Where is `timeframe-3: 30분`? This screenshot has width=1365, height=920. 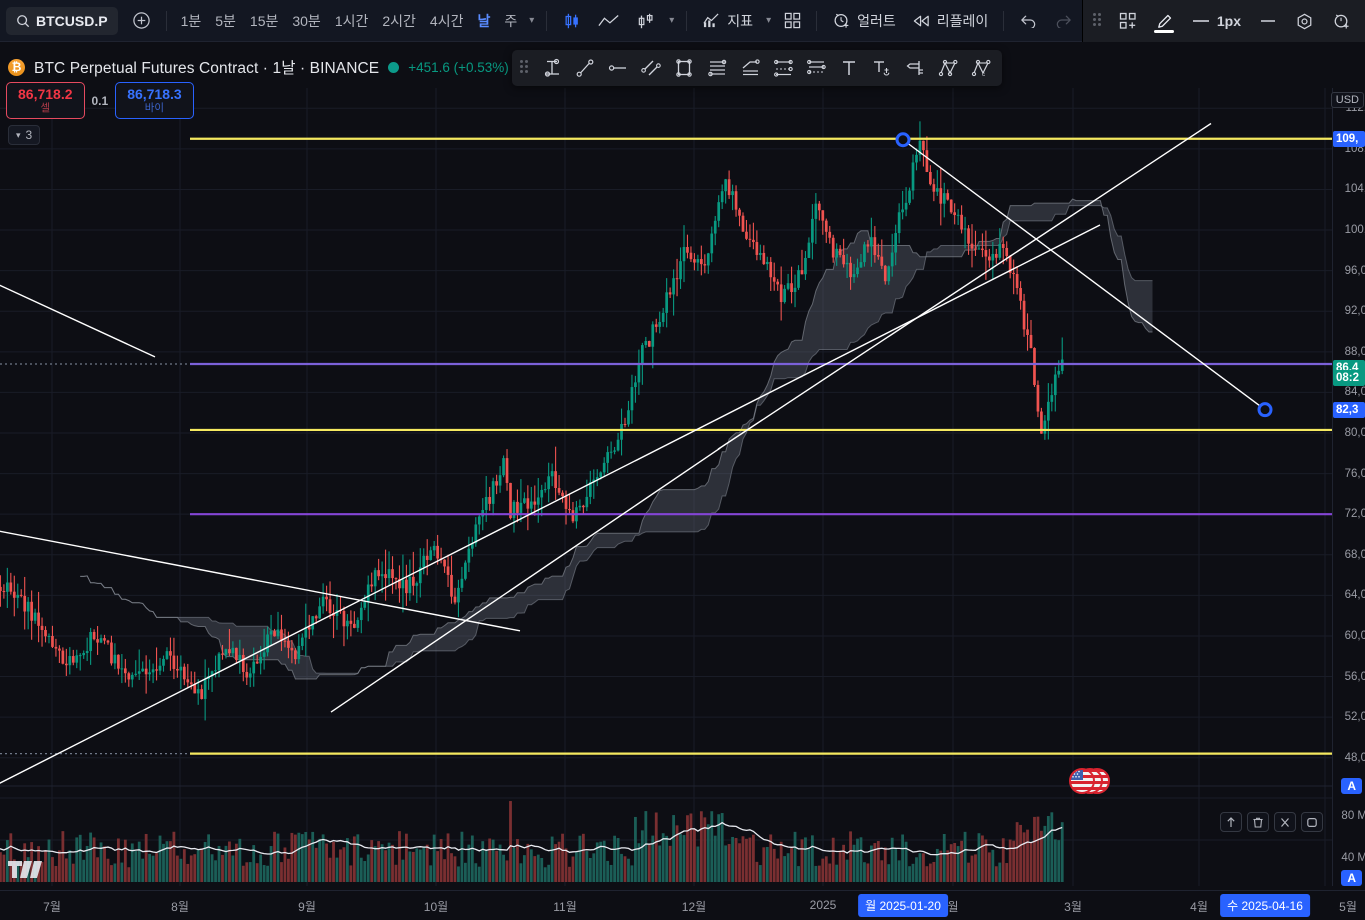 timeframe-3: 30분 is located at coordinates (306, 20).